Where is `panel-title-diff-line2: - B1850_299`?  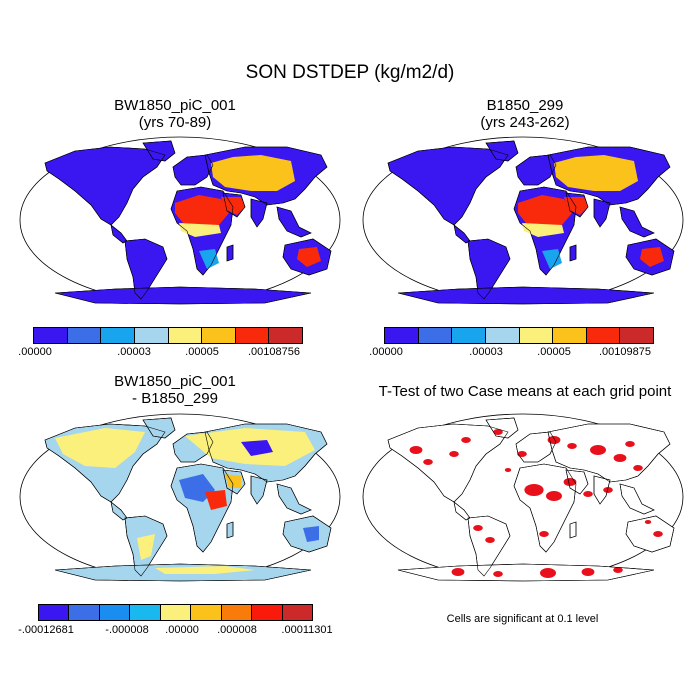 panel-title-diff-line2: - B1850_299 is located at coordinates (175, 398).